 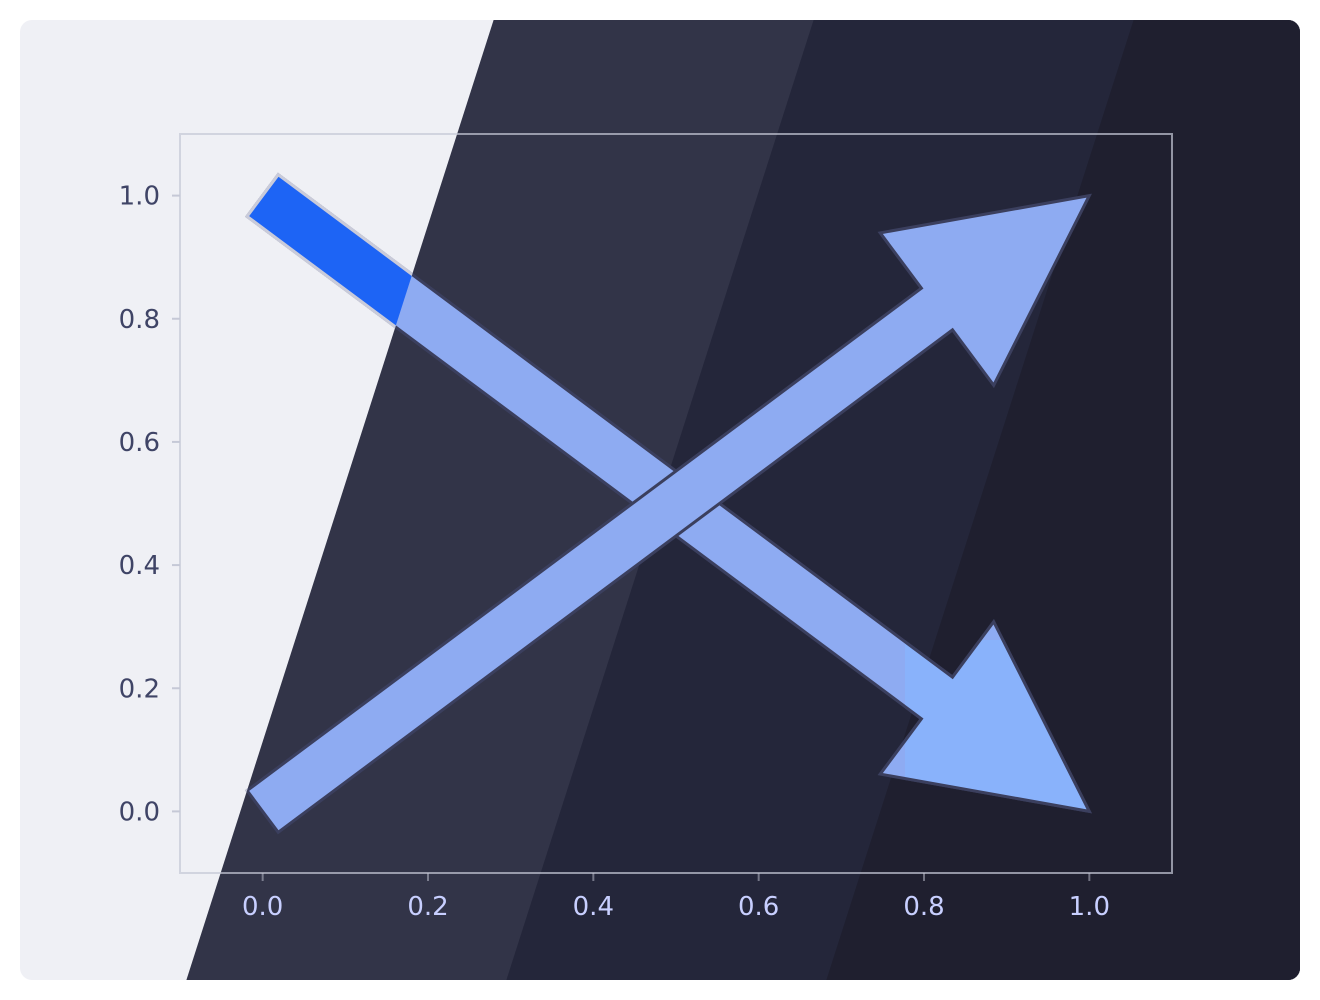 I want to click on x-axis: 0.0 0.2 0.4 0.6 0.8 1.0, so click(x=676, y=897).